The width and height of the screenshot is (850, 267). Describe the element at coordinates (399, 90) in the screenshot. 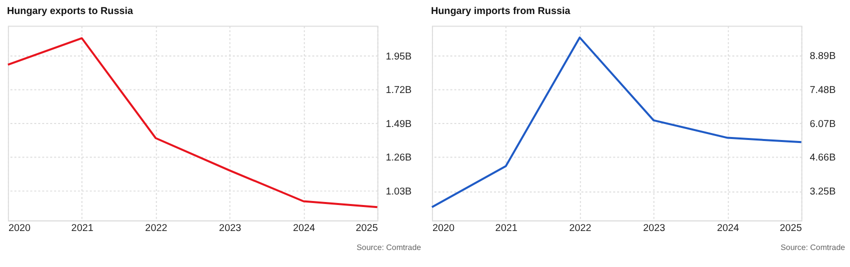

I see `y-tick-label: 1.72B` at that location.